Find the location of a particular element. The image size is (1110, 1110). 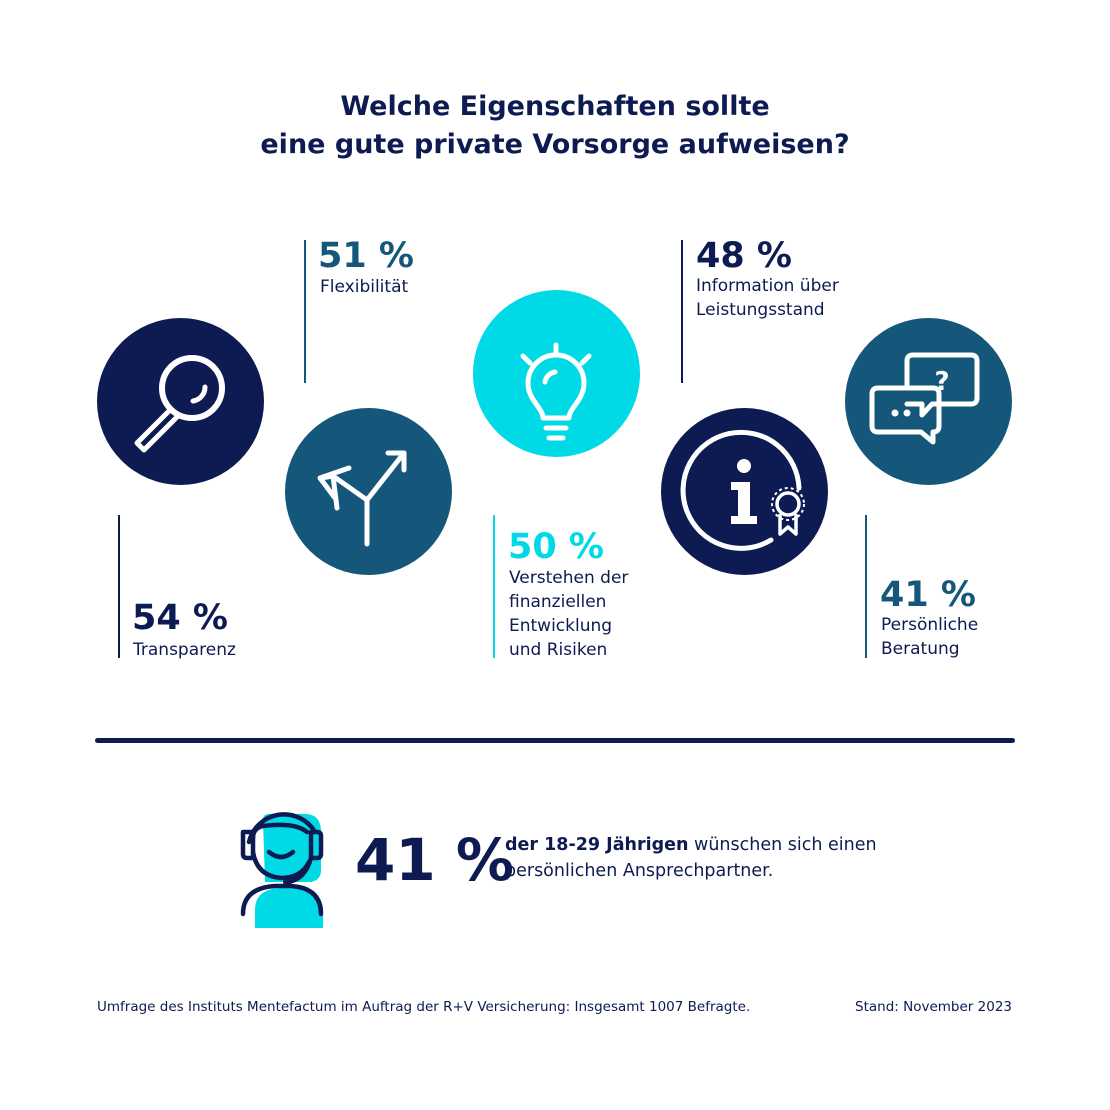

highlight-percent: 41 % is located at coordinates (435, 860).